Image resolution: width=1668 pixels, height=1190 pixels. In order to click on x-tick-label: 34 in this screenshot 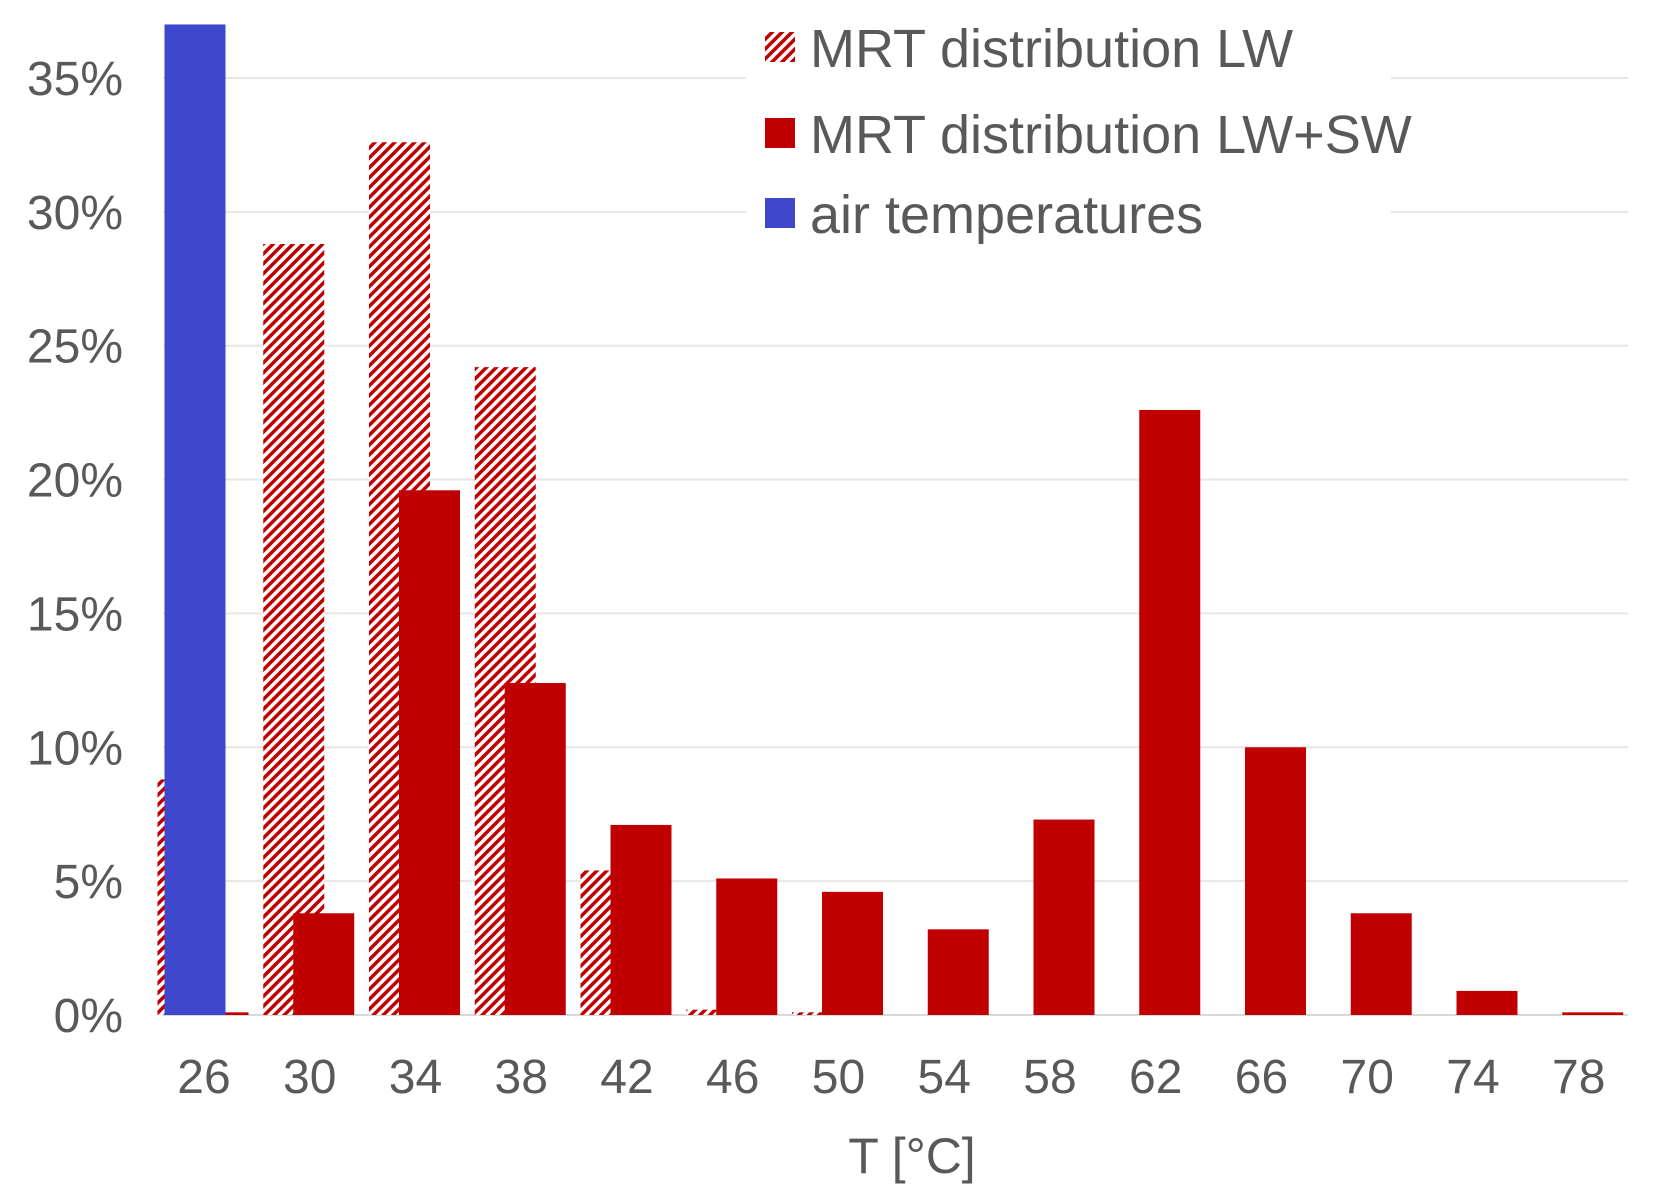, I will do `click(415, 1077)`.